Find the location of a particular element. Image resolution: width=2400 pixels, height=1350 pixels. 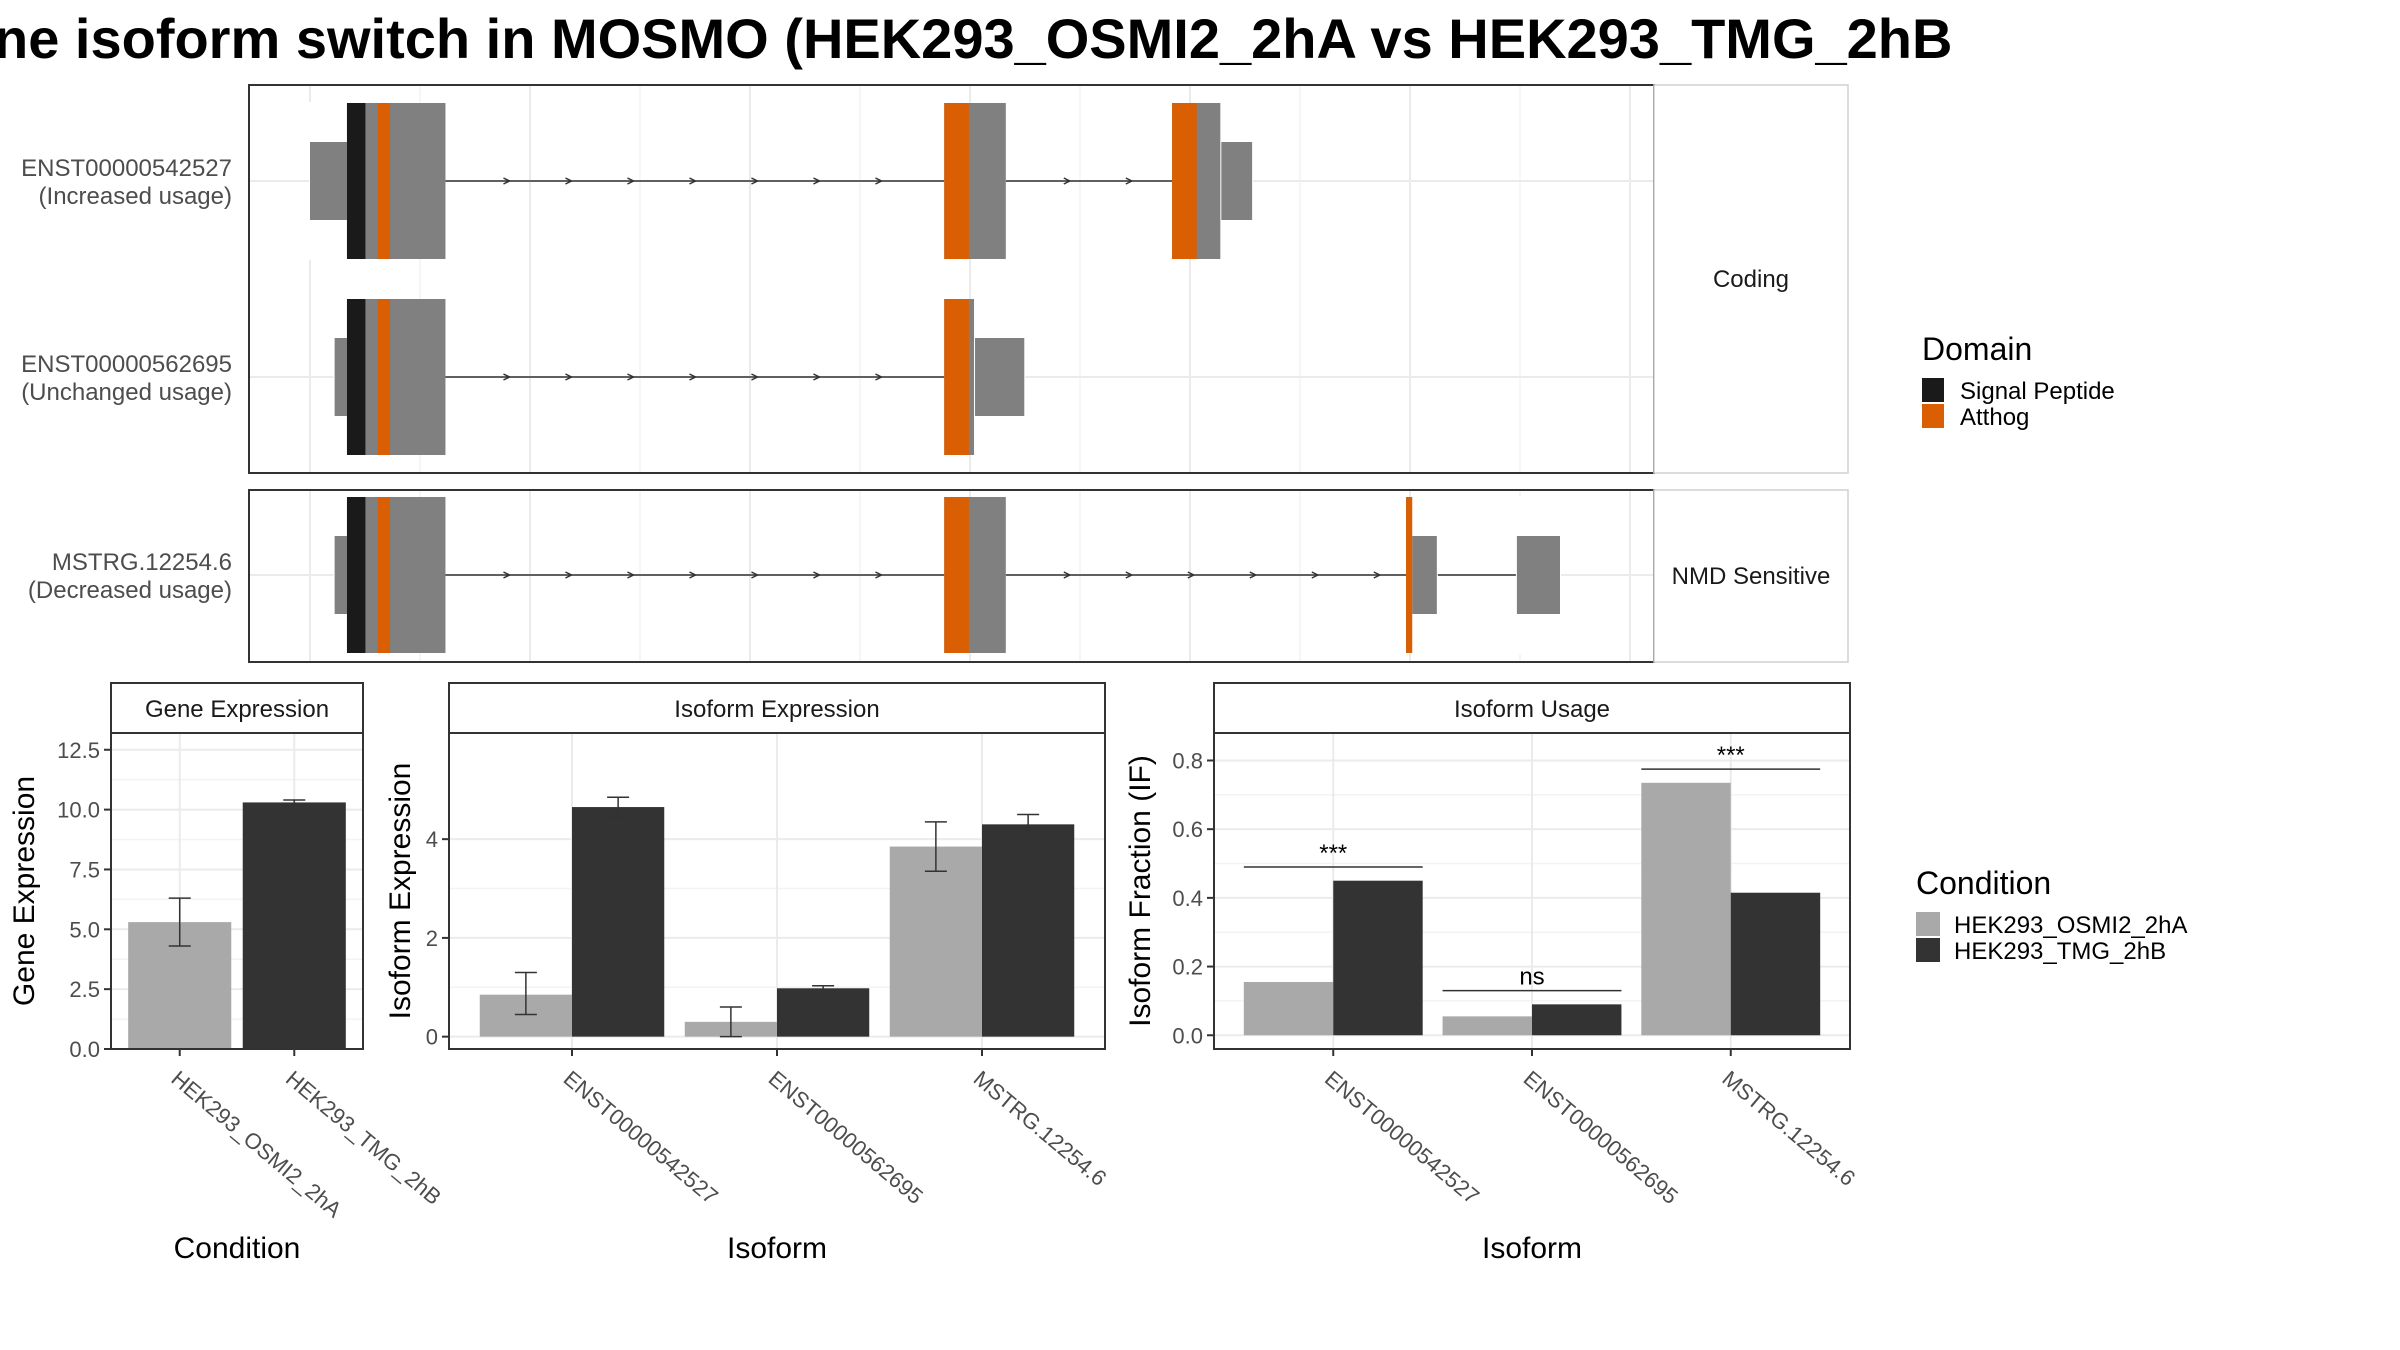

strip-title: Isoform Usage is located at coordinates (1532, 709).